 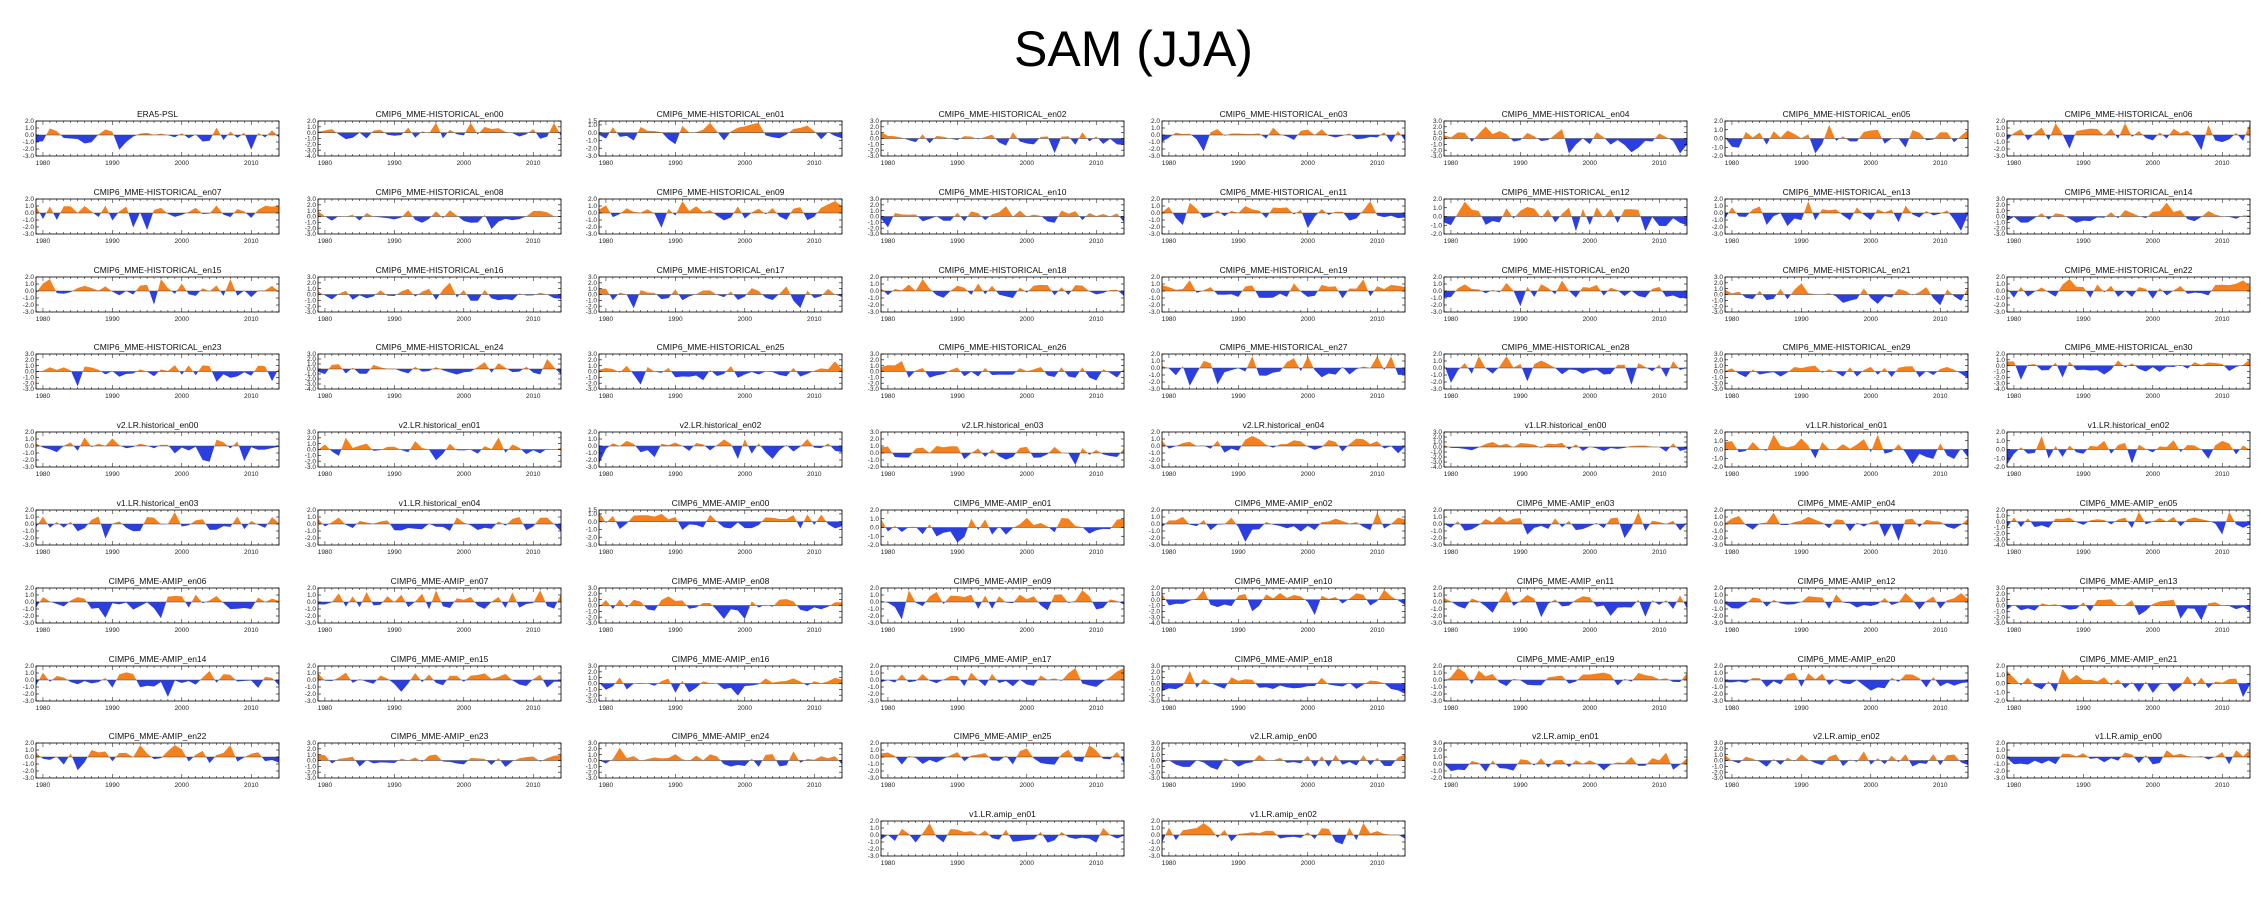 What do you see at coordinates (1847, 114) in the screenshot?
I see `panel-title: CMIP6_MME-HISTORICAL_en05` at bounding box center [1847, 114].